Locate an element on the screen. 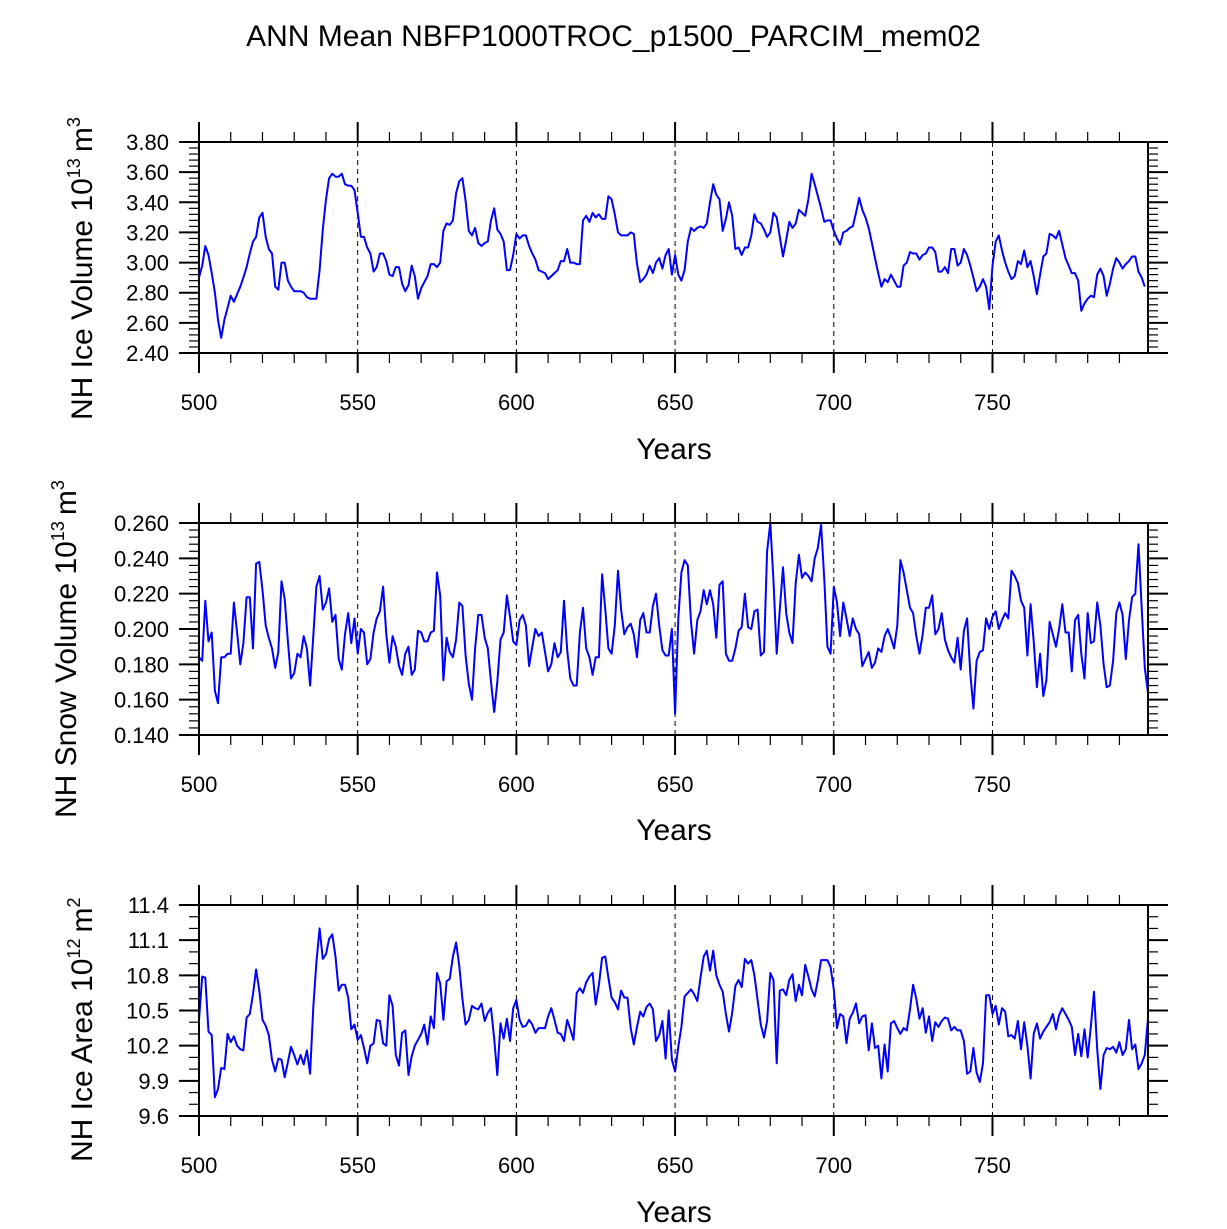 This screenshot has height=1229, width=1227. y-tick-label: 2.40 is located at coordinates (147, 353).